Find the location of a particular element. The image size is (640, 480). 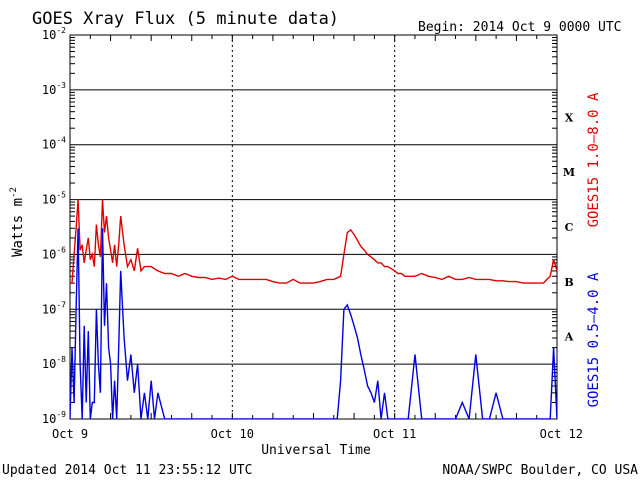

x-tick-label: Oct 10 is located at coordinates (232, 434).